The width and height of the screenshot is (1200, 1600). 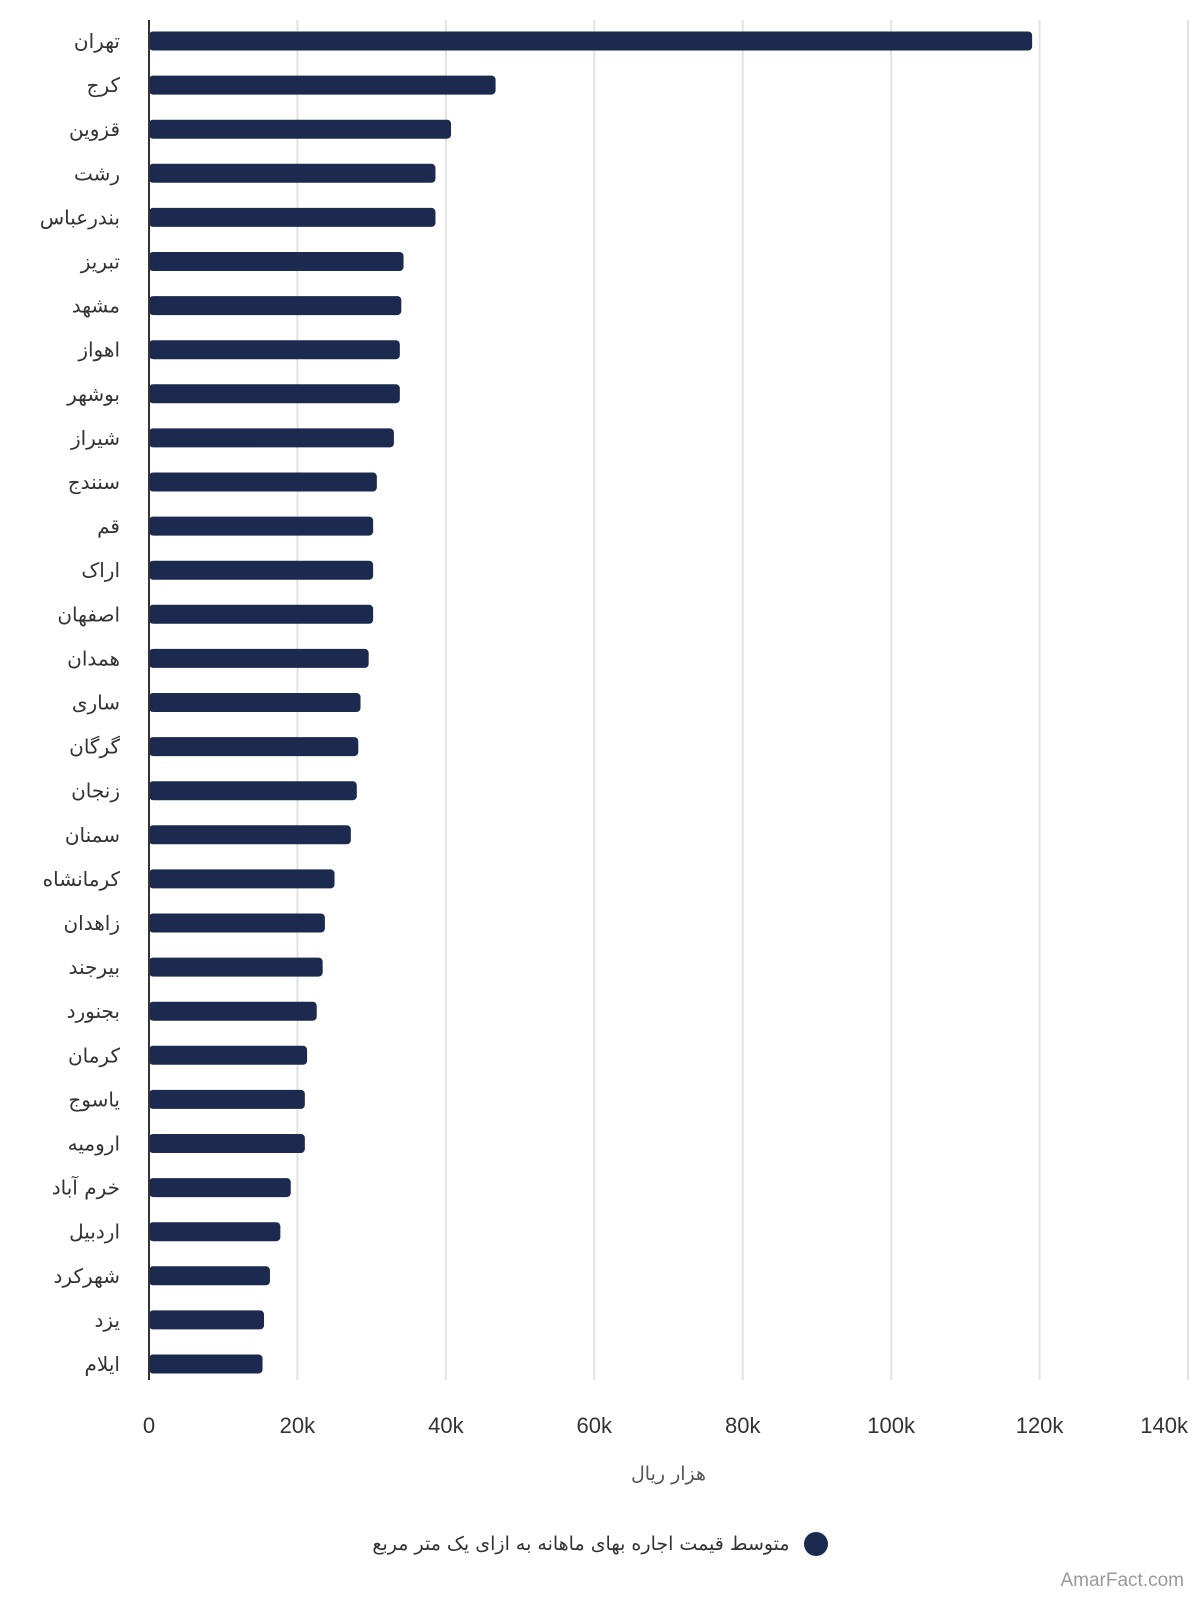 What do you see at coordinates (93, 394) in the screenshot?
I see `category-label: بوشهر` at bounding box center [93, 394].